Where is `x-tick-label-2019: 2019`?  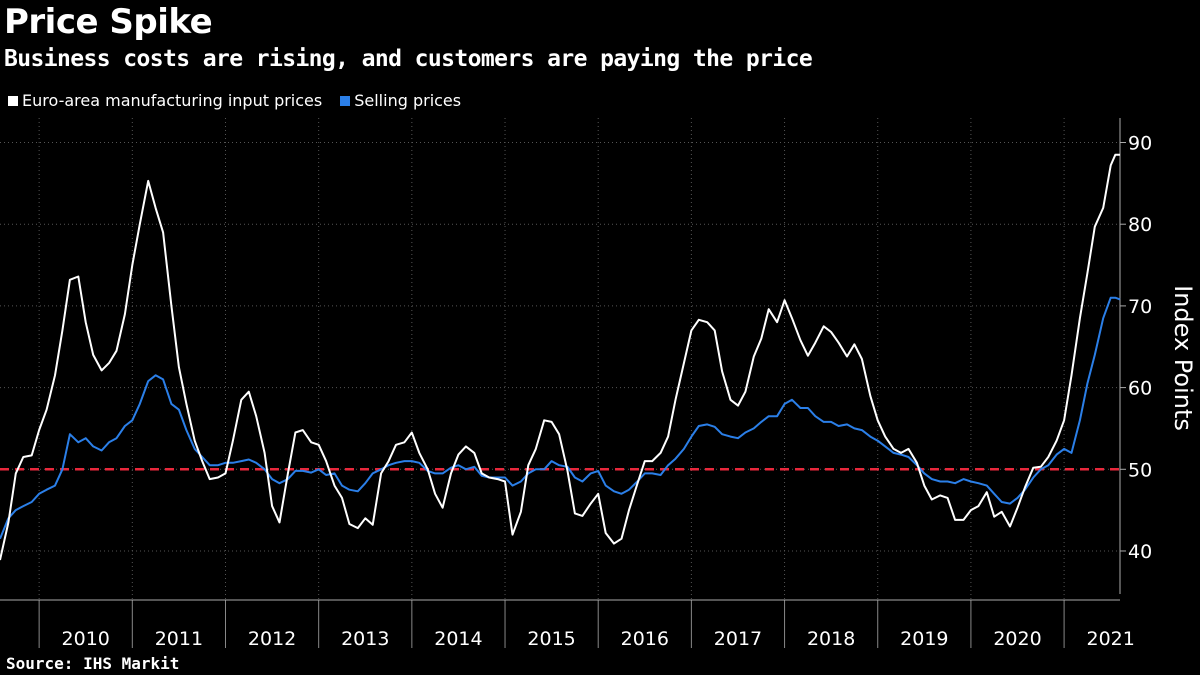 x-tick-label-2019: 2019 is located at coordinates (924, 639).